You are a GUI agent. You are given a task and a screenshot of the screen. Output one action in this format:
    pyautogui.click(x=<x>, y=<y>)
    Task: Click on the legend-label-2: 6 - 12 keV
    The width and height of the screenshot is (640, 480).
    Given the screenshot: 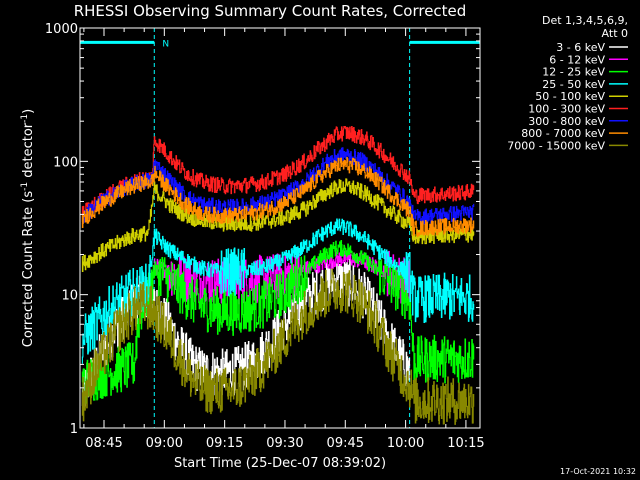 What is the action you would take?
    pyautogui.click(x=577, y=59)
    